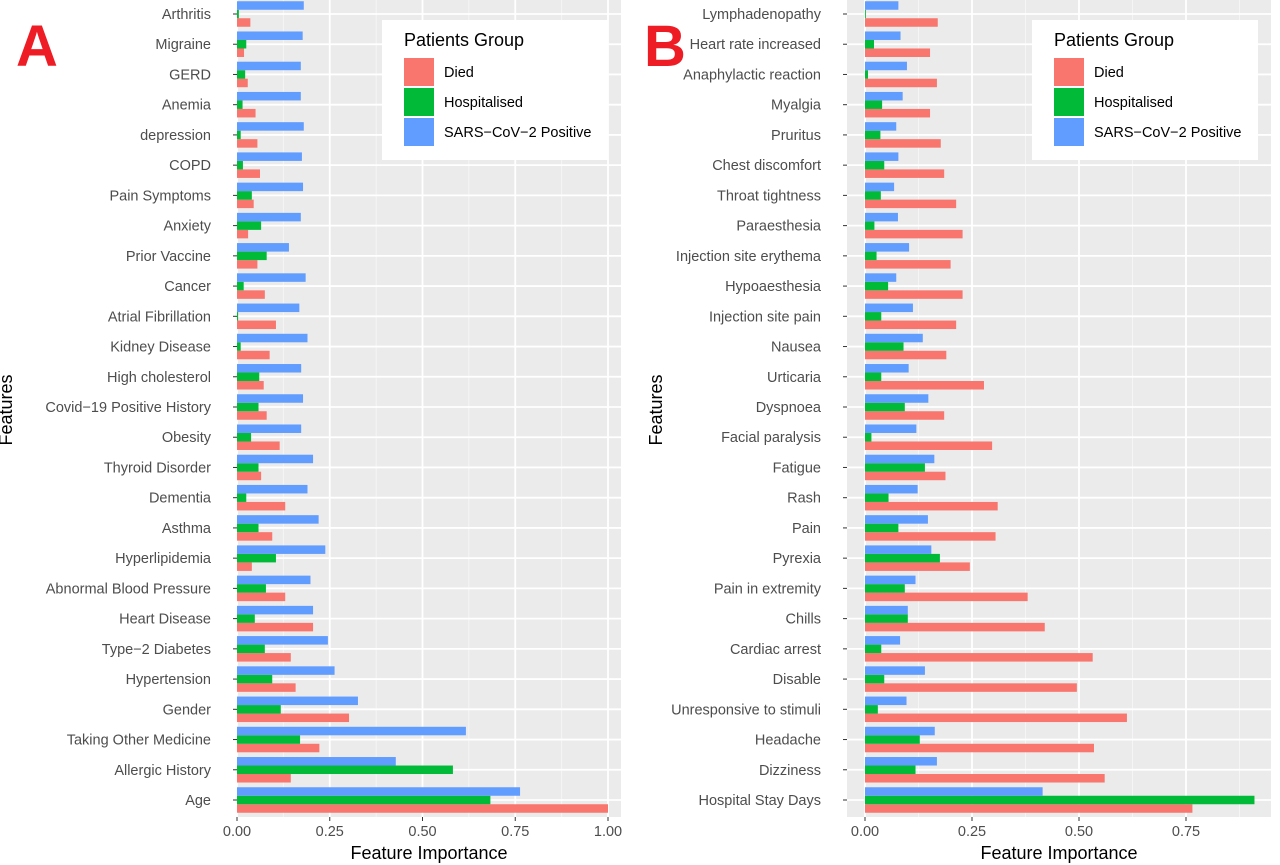 Image resolution: width=1280 pixels, height=865 pixels. I want to click on panel-b-category-label: Pruritus, so click(796, 136).